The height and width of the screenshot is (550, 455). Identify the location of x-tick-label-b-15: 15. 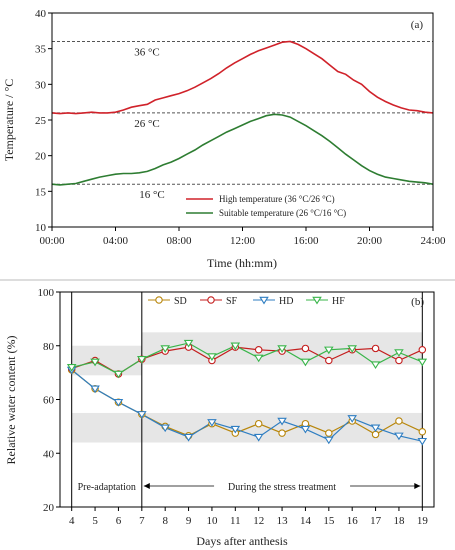
(329, 521).